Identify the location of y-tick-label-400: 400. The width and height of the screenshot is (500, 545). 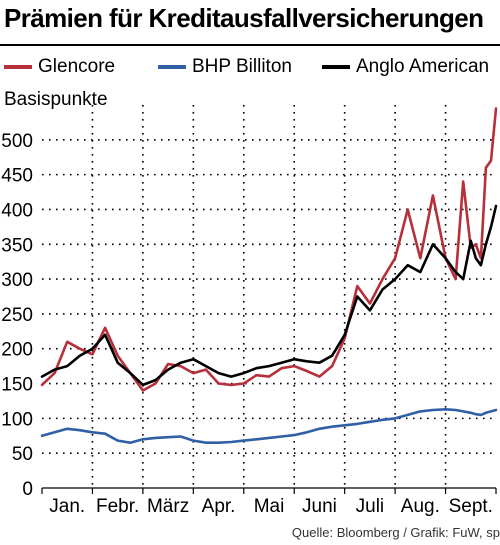
(17, 210).